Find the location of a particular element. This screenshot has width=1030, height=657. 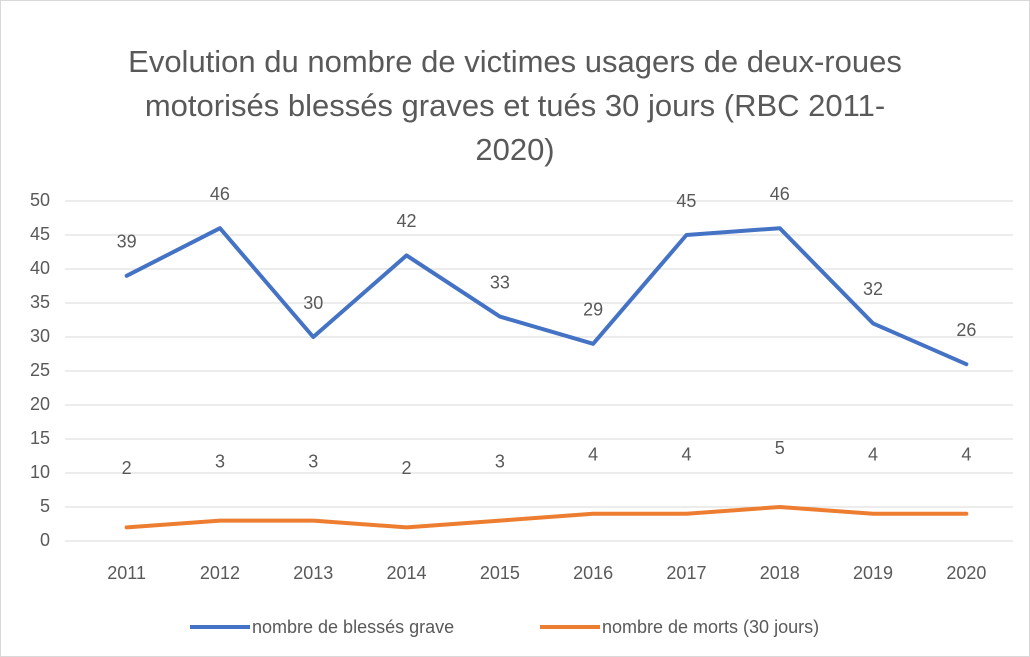

x-tick-label: 2018 is located at coordinates (780, 573).